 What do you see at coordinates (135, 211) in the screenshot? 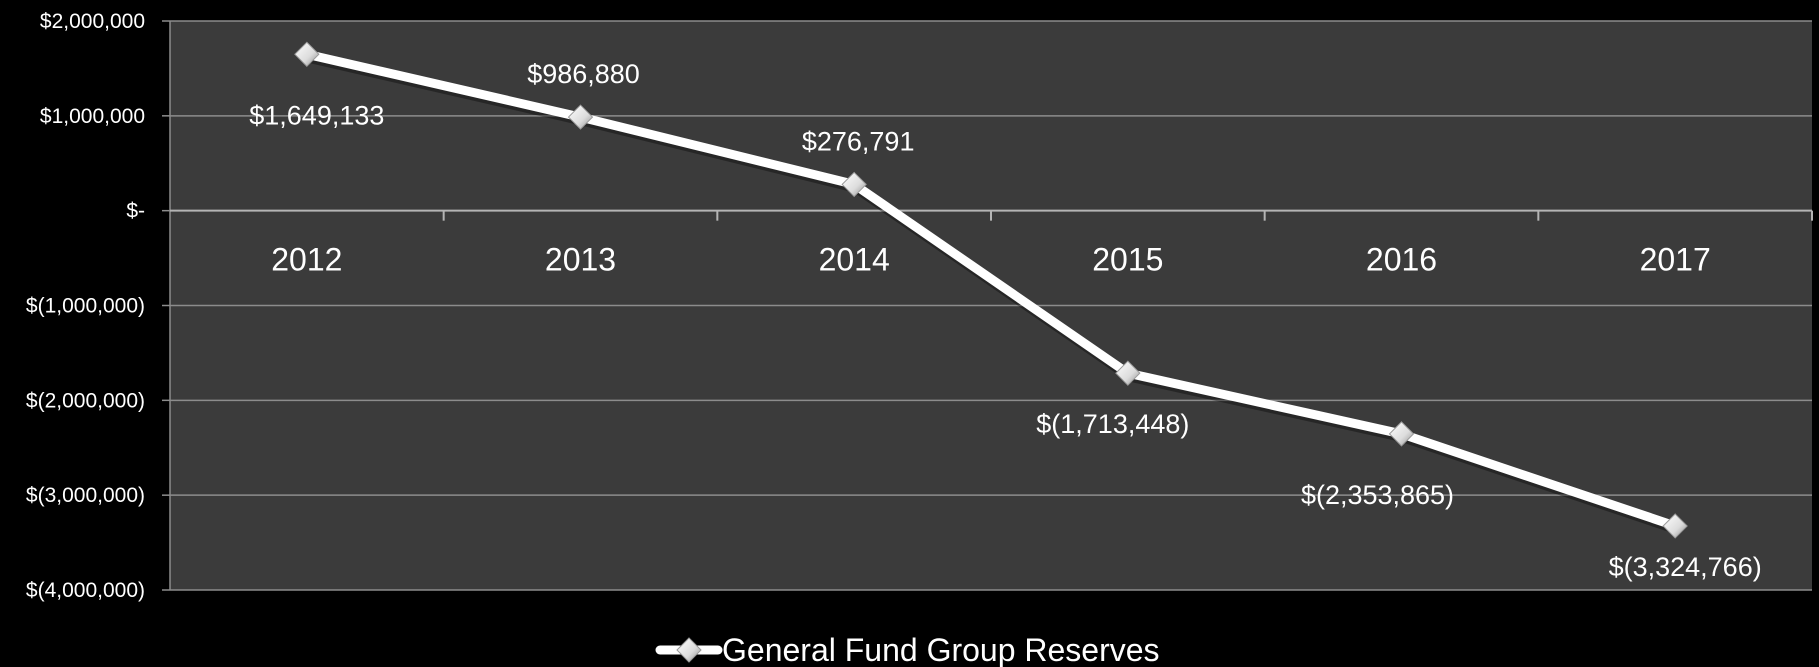
I see `y-tick-label: $-` at bounding box center [135, 211].